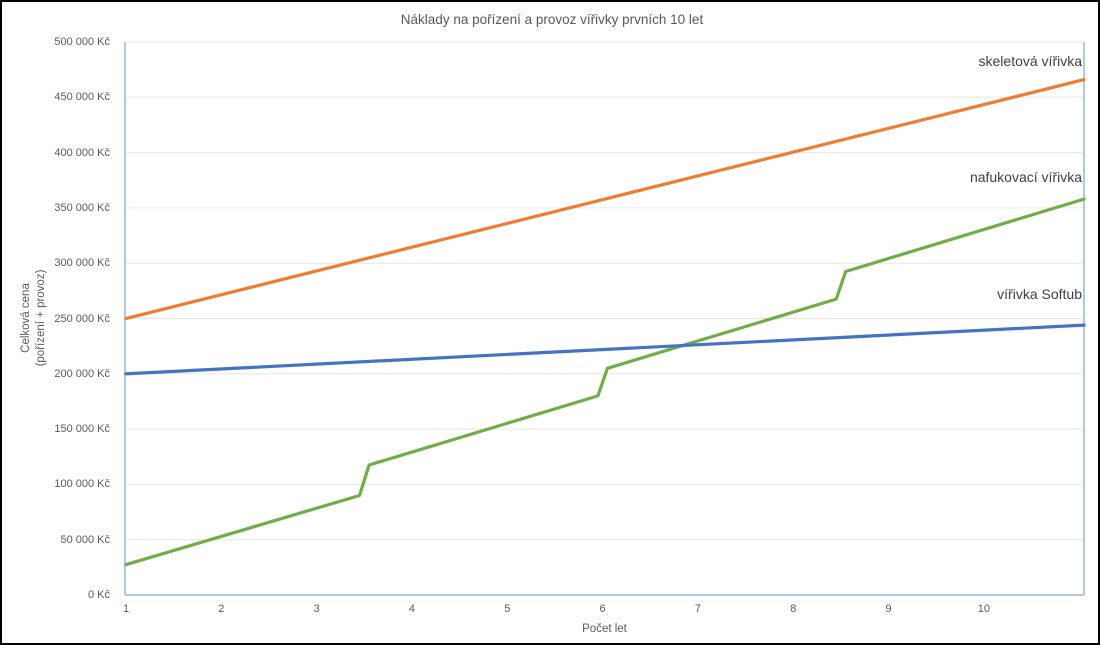 This screenshot has width=1100, height=645. I want to click on y-tick-label: 350 000 Kč, so click(82, 207).